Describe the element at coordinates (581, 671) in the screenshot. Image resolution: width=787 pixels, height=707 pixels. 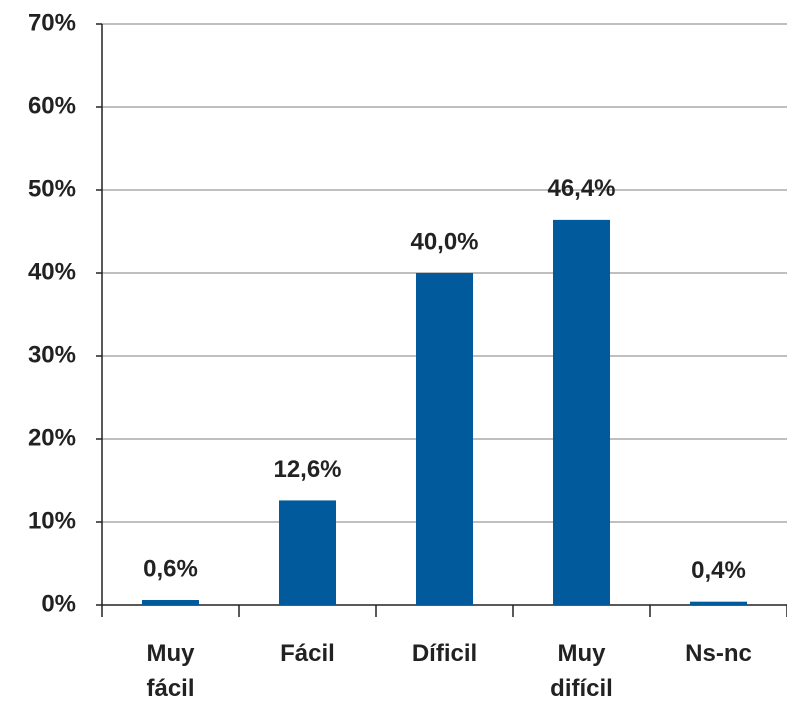
I see `x-tick-label: Muy difícil` at that location.